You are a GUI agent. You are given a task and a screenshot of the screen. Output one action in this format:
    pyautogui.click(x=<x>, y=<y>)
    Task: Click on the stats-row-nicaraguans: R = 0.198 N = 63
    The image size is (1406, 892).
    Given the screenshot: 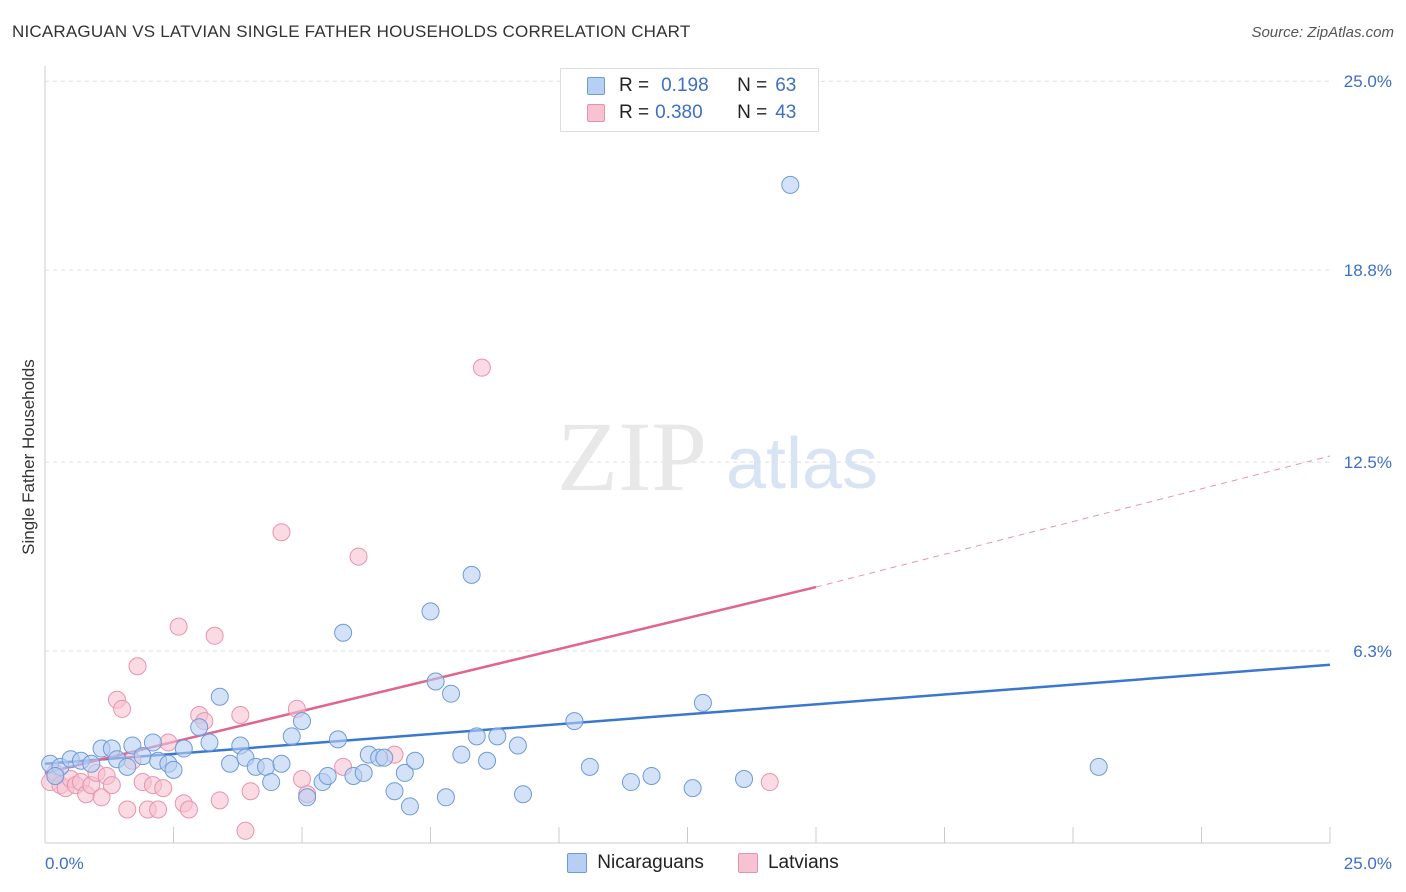 What is the action you would take?
    pyautogui.click(x=691, y=86)
    